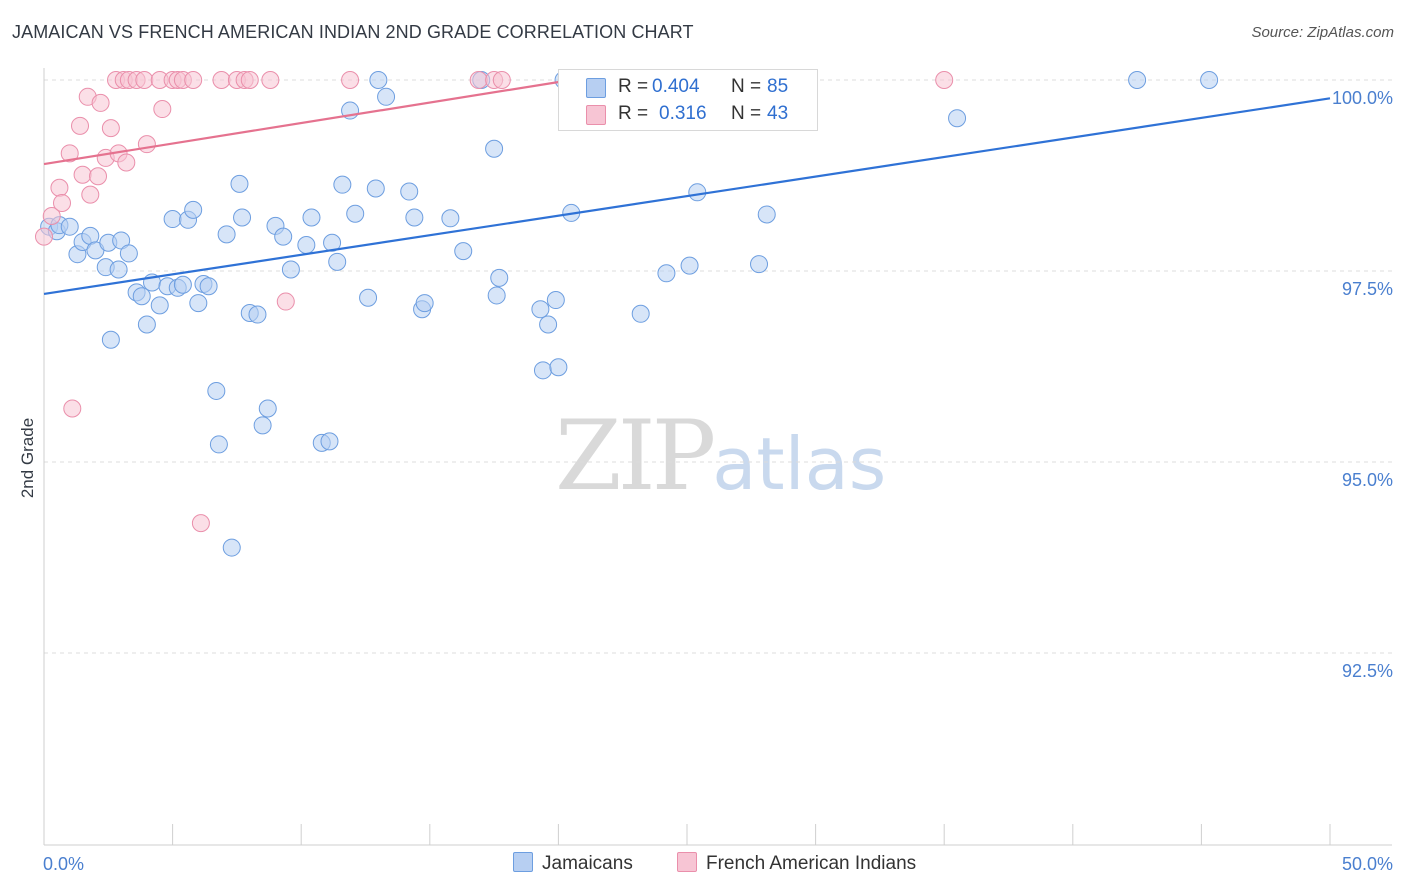  Describe the element at coordinates (27, 458) in the screenshot. I see `y-axis-label: 2nd Grade` at that location.